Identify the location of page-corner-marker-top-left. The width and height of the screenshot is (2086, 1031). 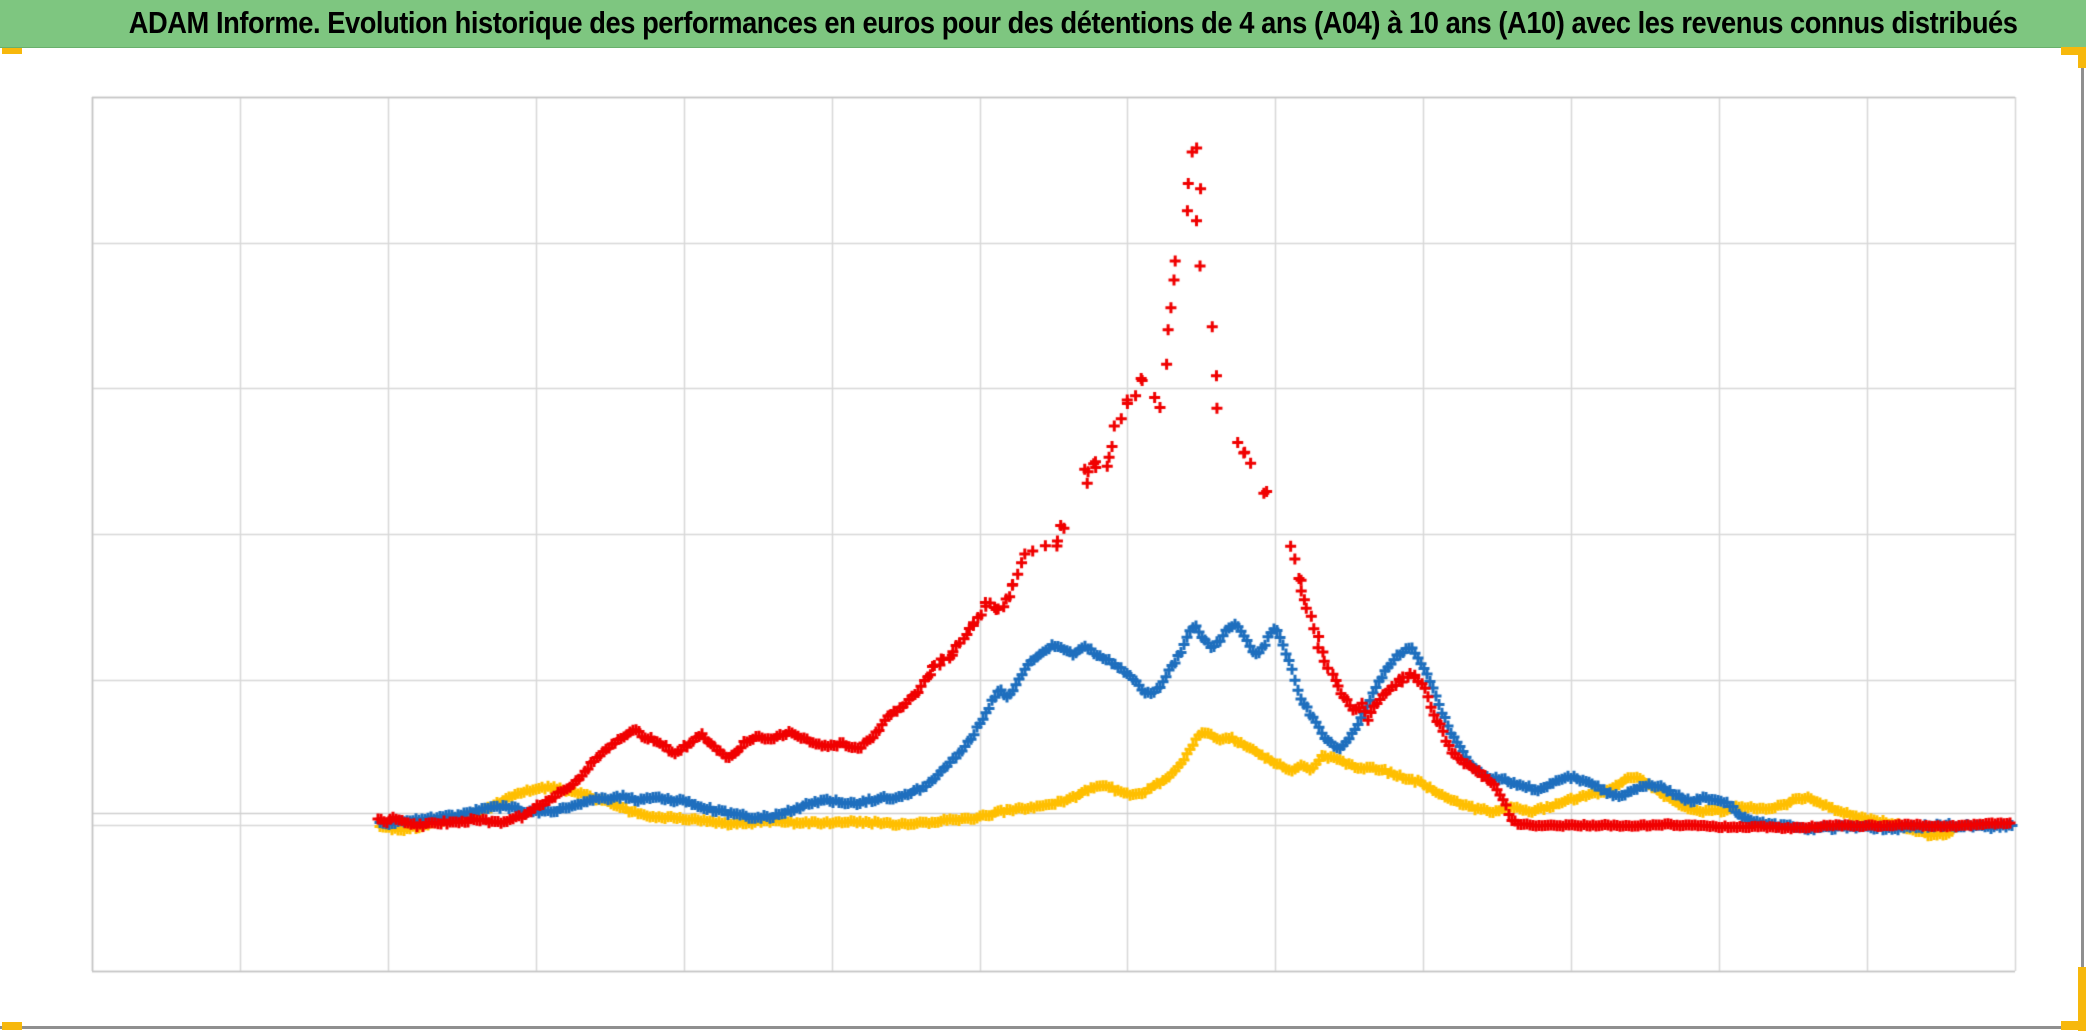
(12, 51).